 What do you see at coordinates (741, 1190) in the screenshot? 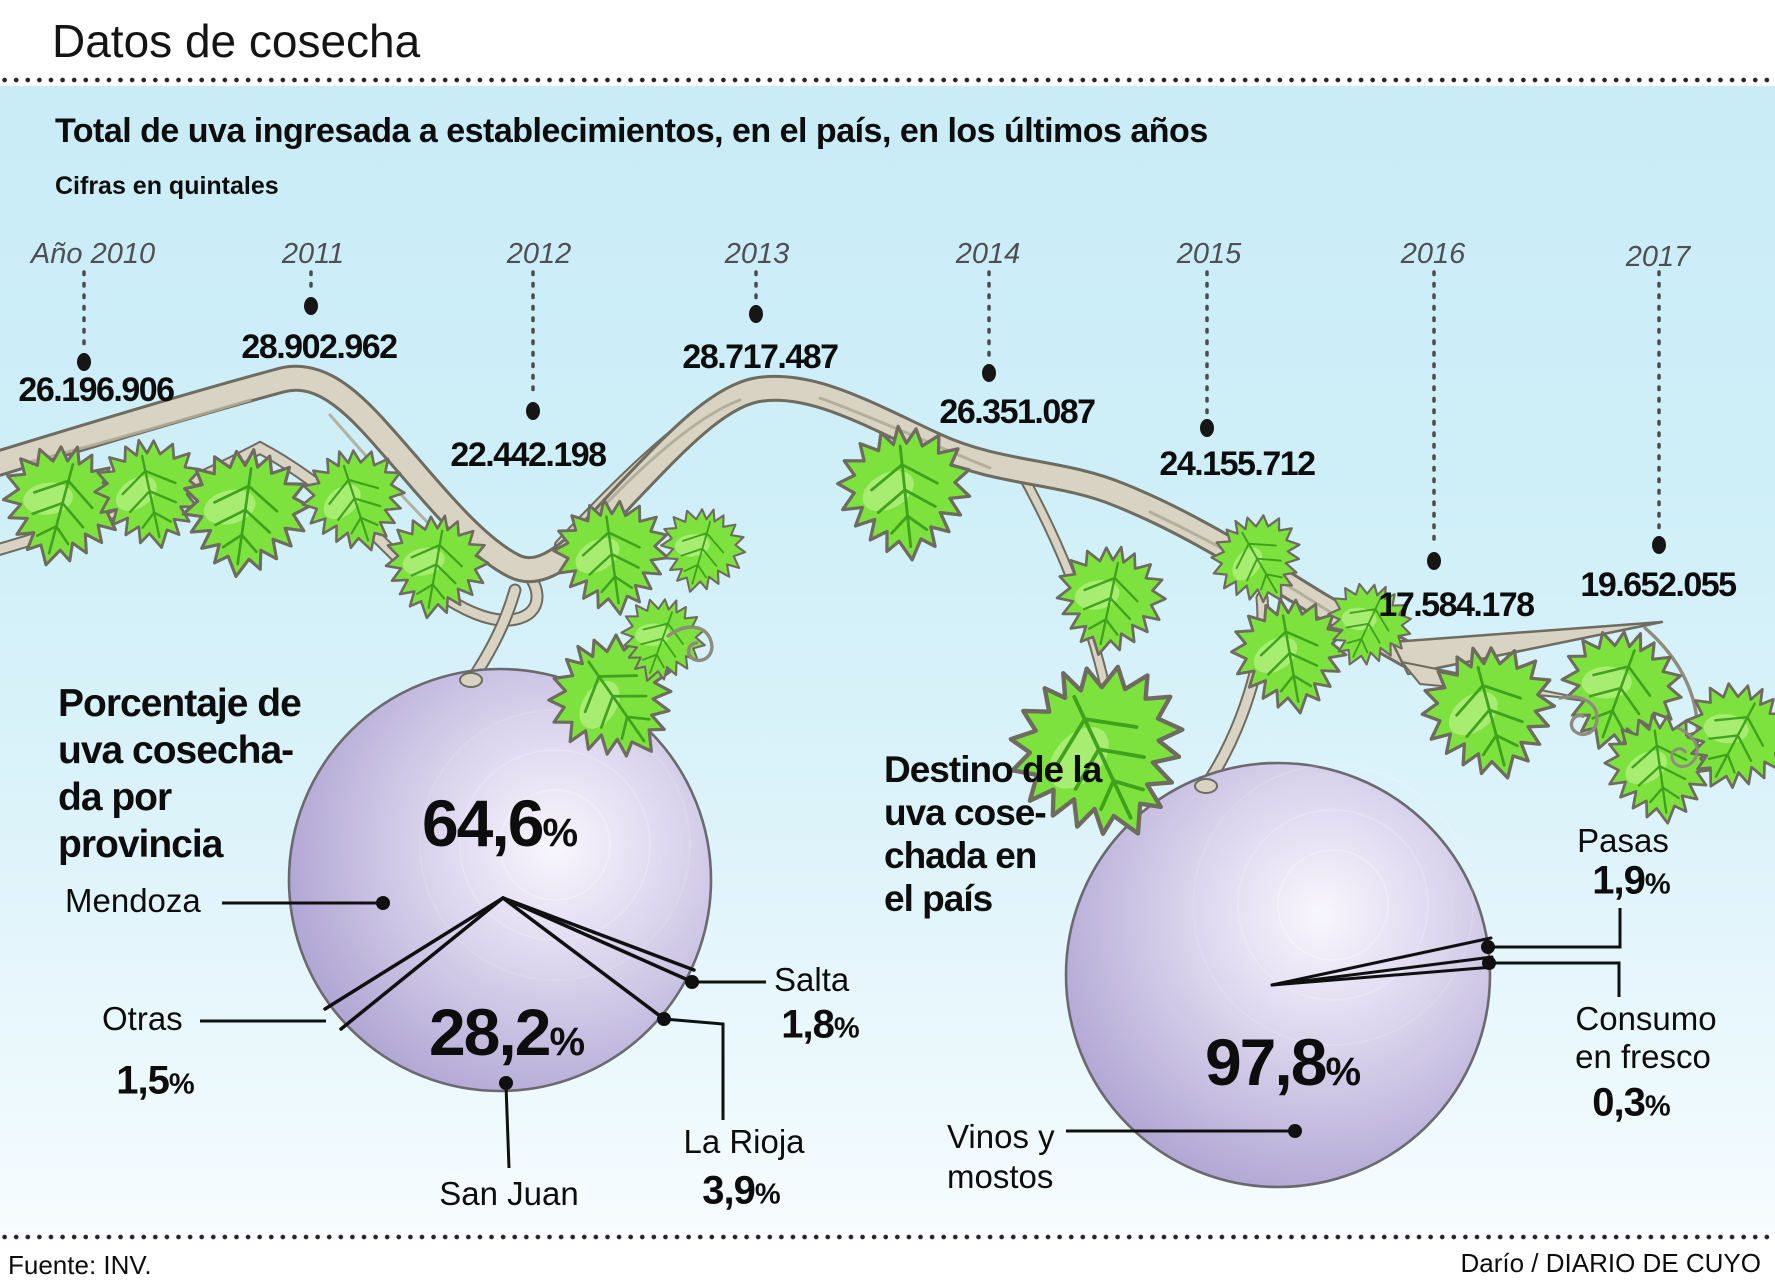
I see `la-rioja-percent: 3,9%` at bounding box center [741, 1190].